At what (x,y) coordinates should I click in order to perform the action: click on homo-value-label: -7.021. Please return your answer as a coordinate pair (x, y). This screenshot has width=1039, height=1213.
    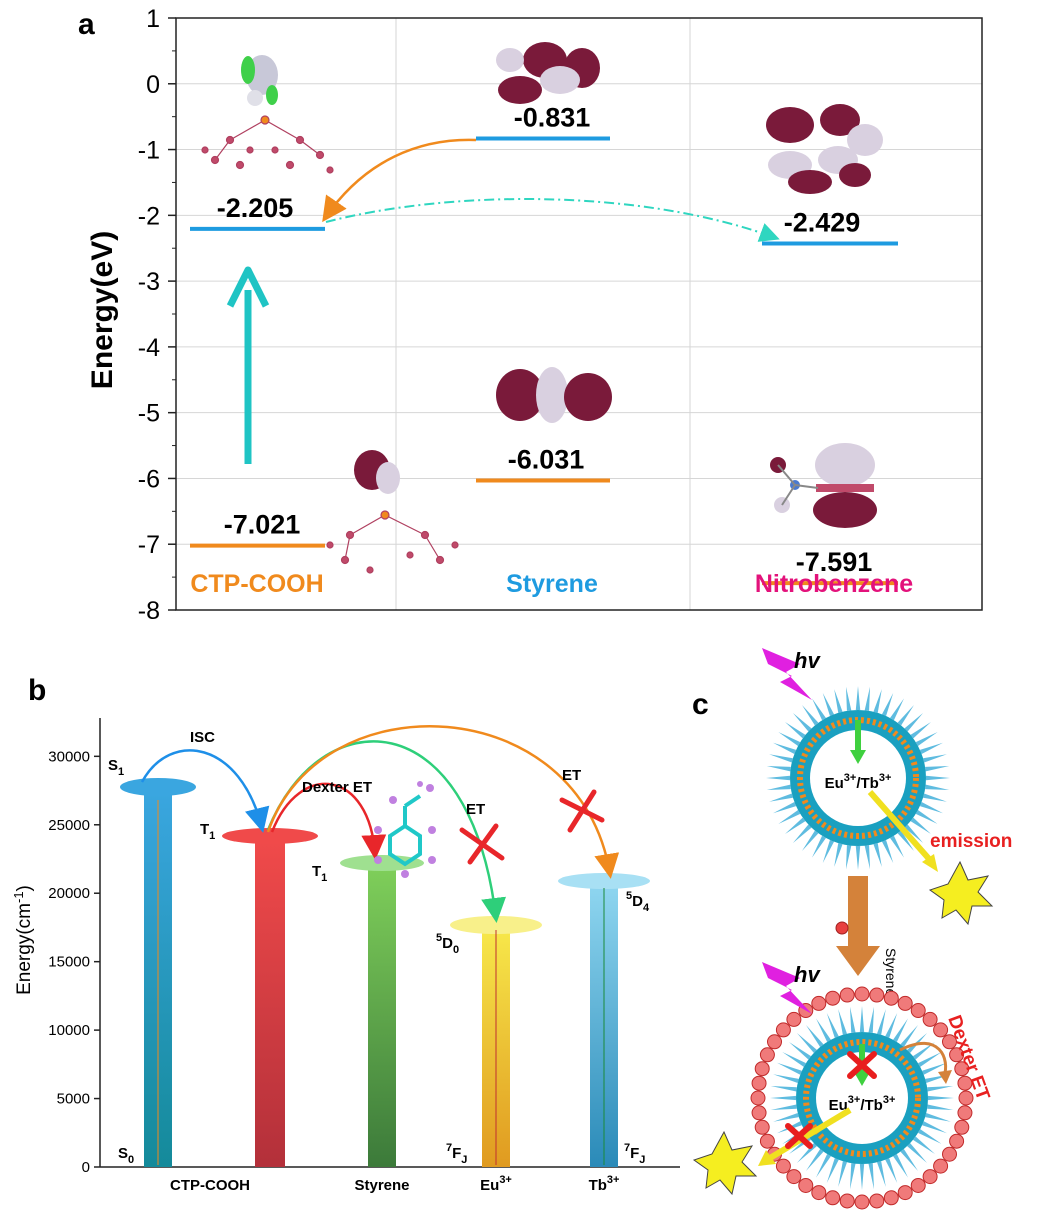
    Looking at the image, I should click on (262, 525).